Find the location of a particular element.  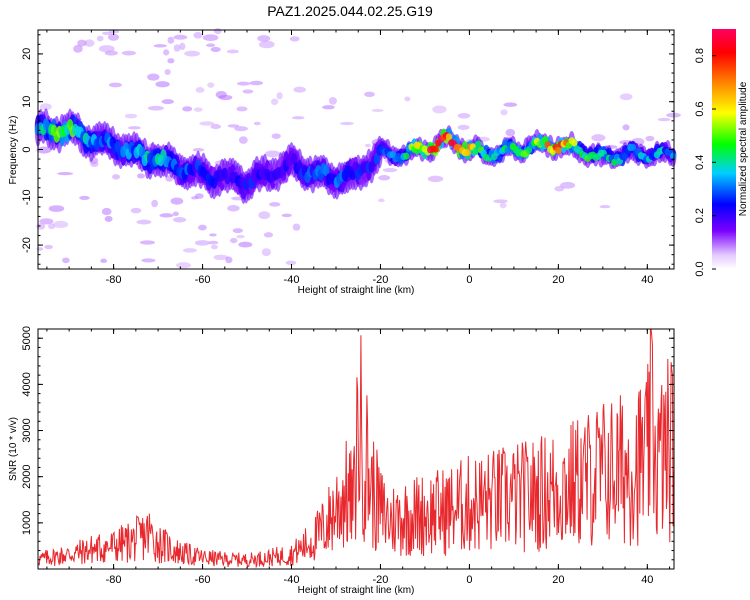

spectrogram-x-axis-label: Height of straight line (km) is located at coordinates (356, 290).